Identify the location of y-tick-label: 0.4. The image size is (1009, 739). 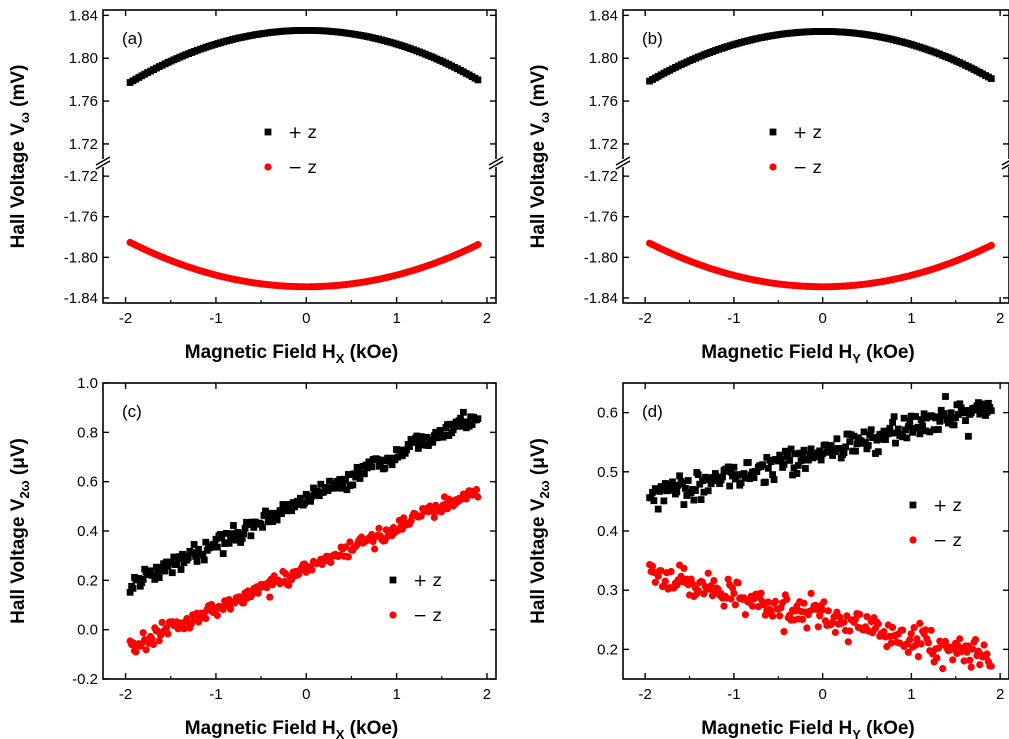
(607, 531).